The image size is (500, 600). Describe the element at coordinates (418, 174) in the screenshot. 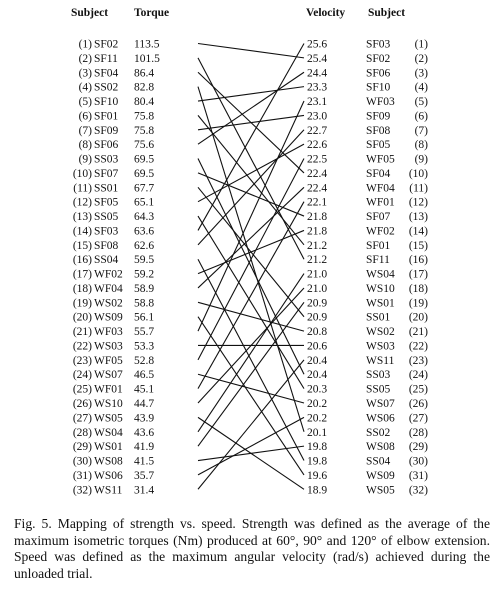

I see `right-rank-label: (10)` at that location.